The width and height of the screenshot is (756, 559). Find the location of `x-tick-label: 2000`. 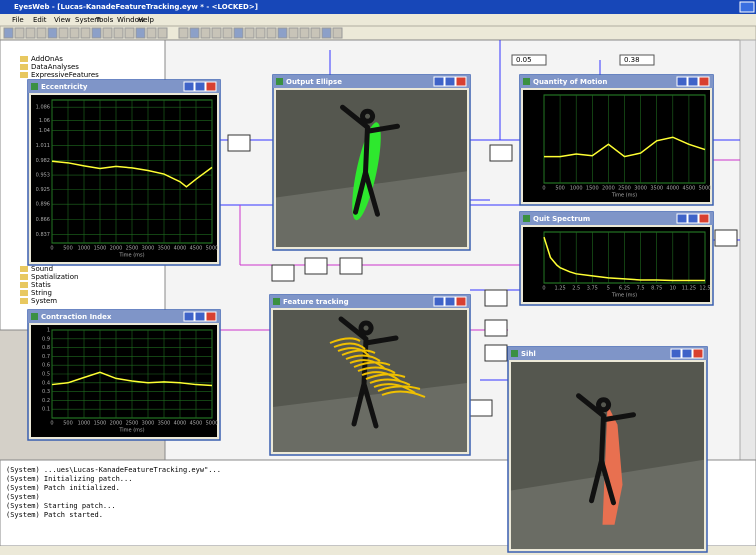

x-tick-label: 2000 is located at coordinates (116, 424).